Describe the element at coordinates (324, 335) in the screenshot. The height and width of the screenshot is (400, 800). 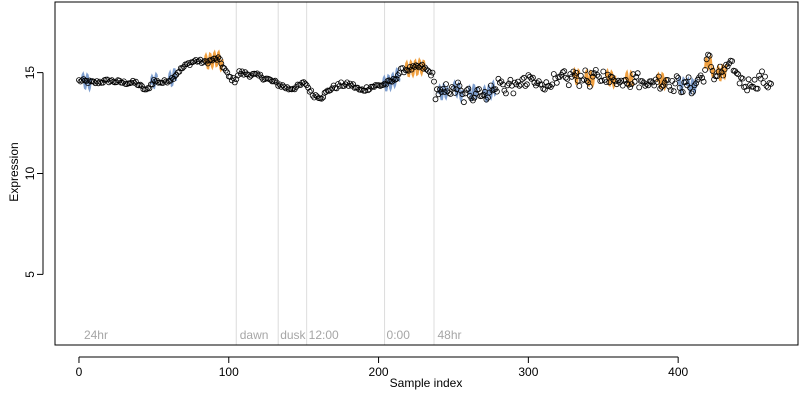
I see `annotation-3: 12:00` at that location.